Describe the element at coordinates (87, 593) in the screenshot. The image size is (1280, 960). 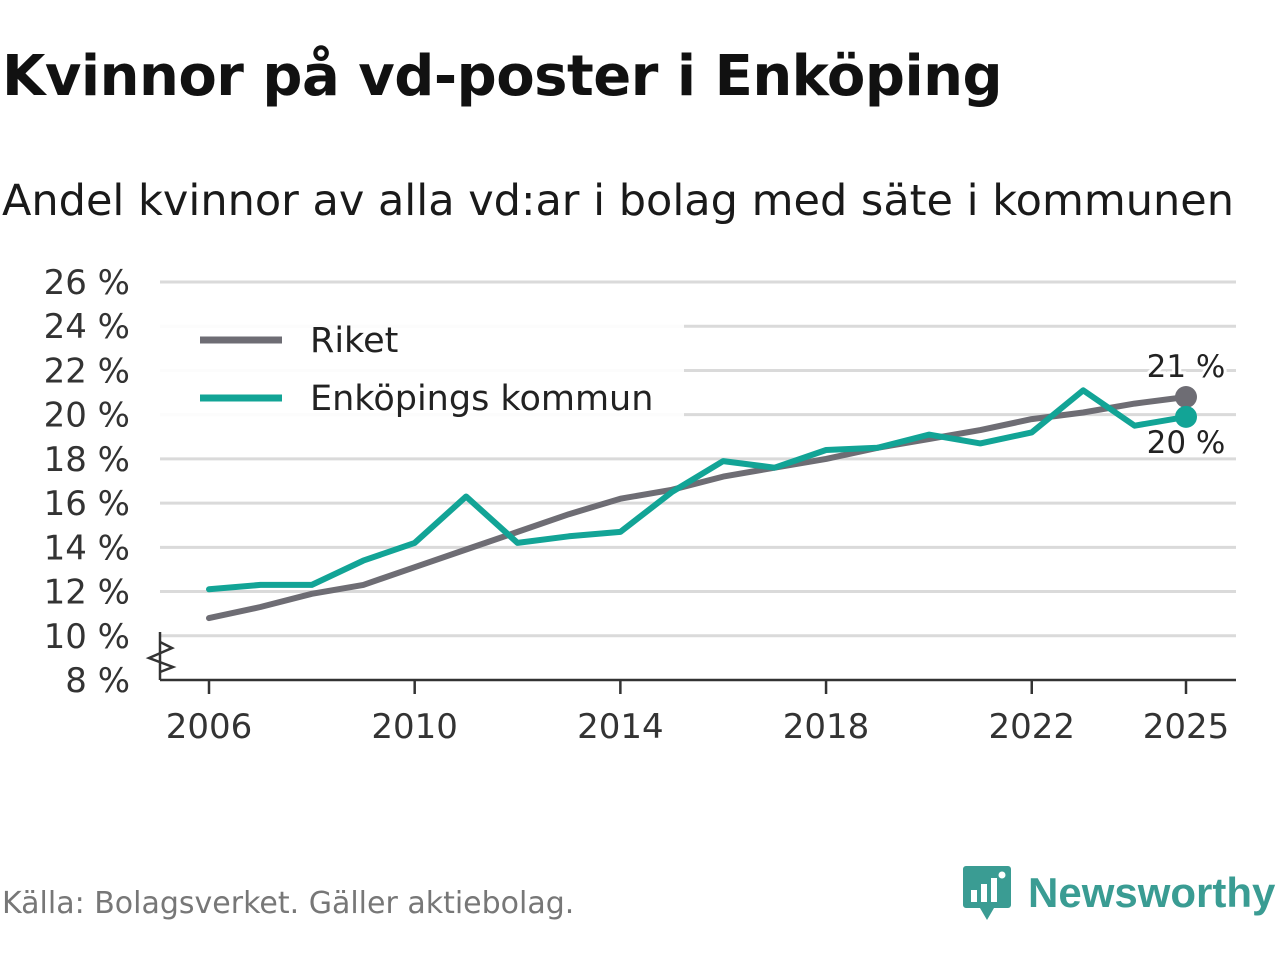
I see `y-tick-label: 12 %` at that location.